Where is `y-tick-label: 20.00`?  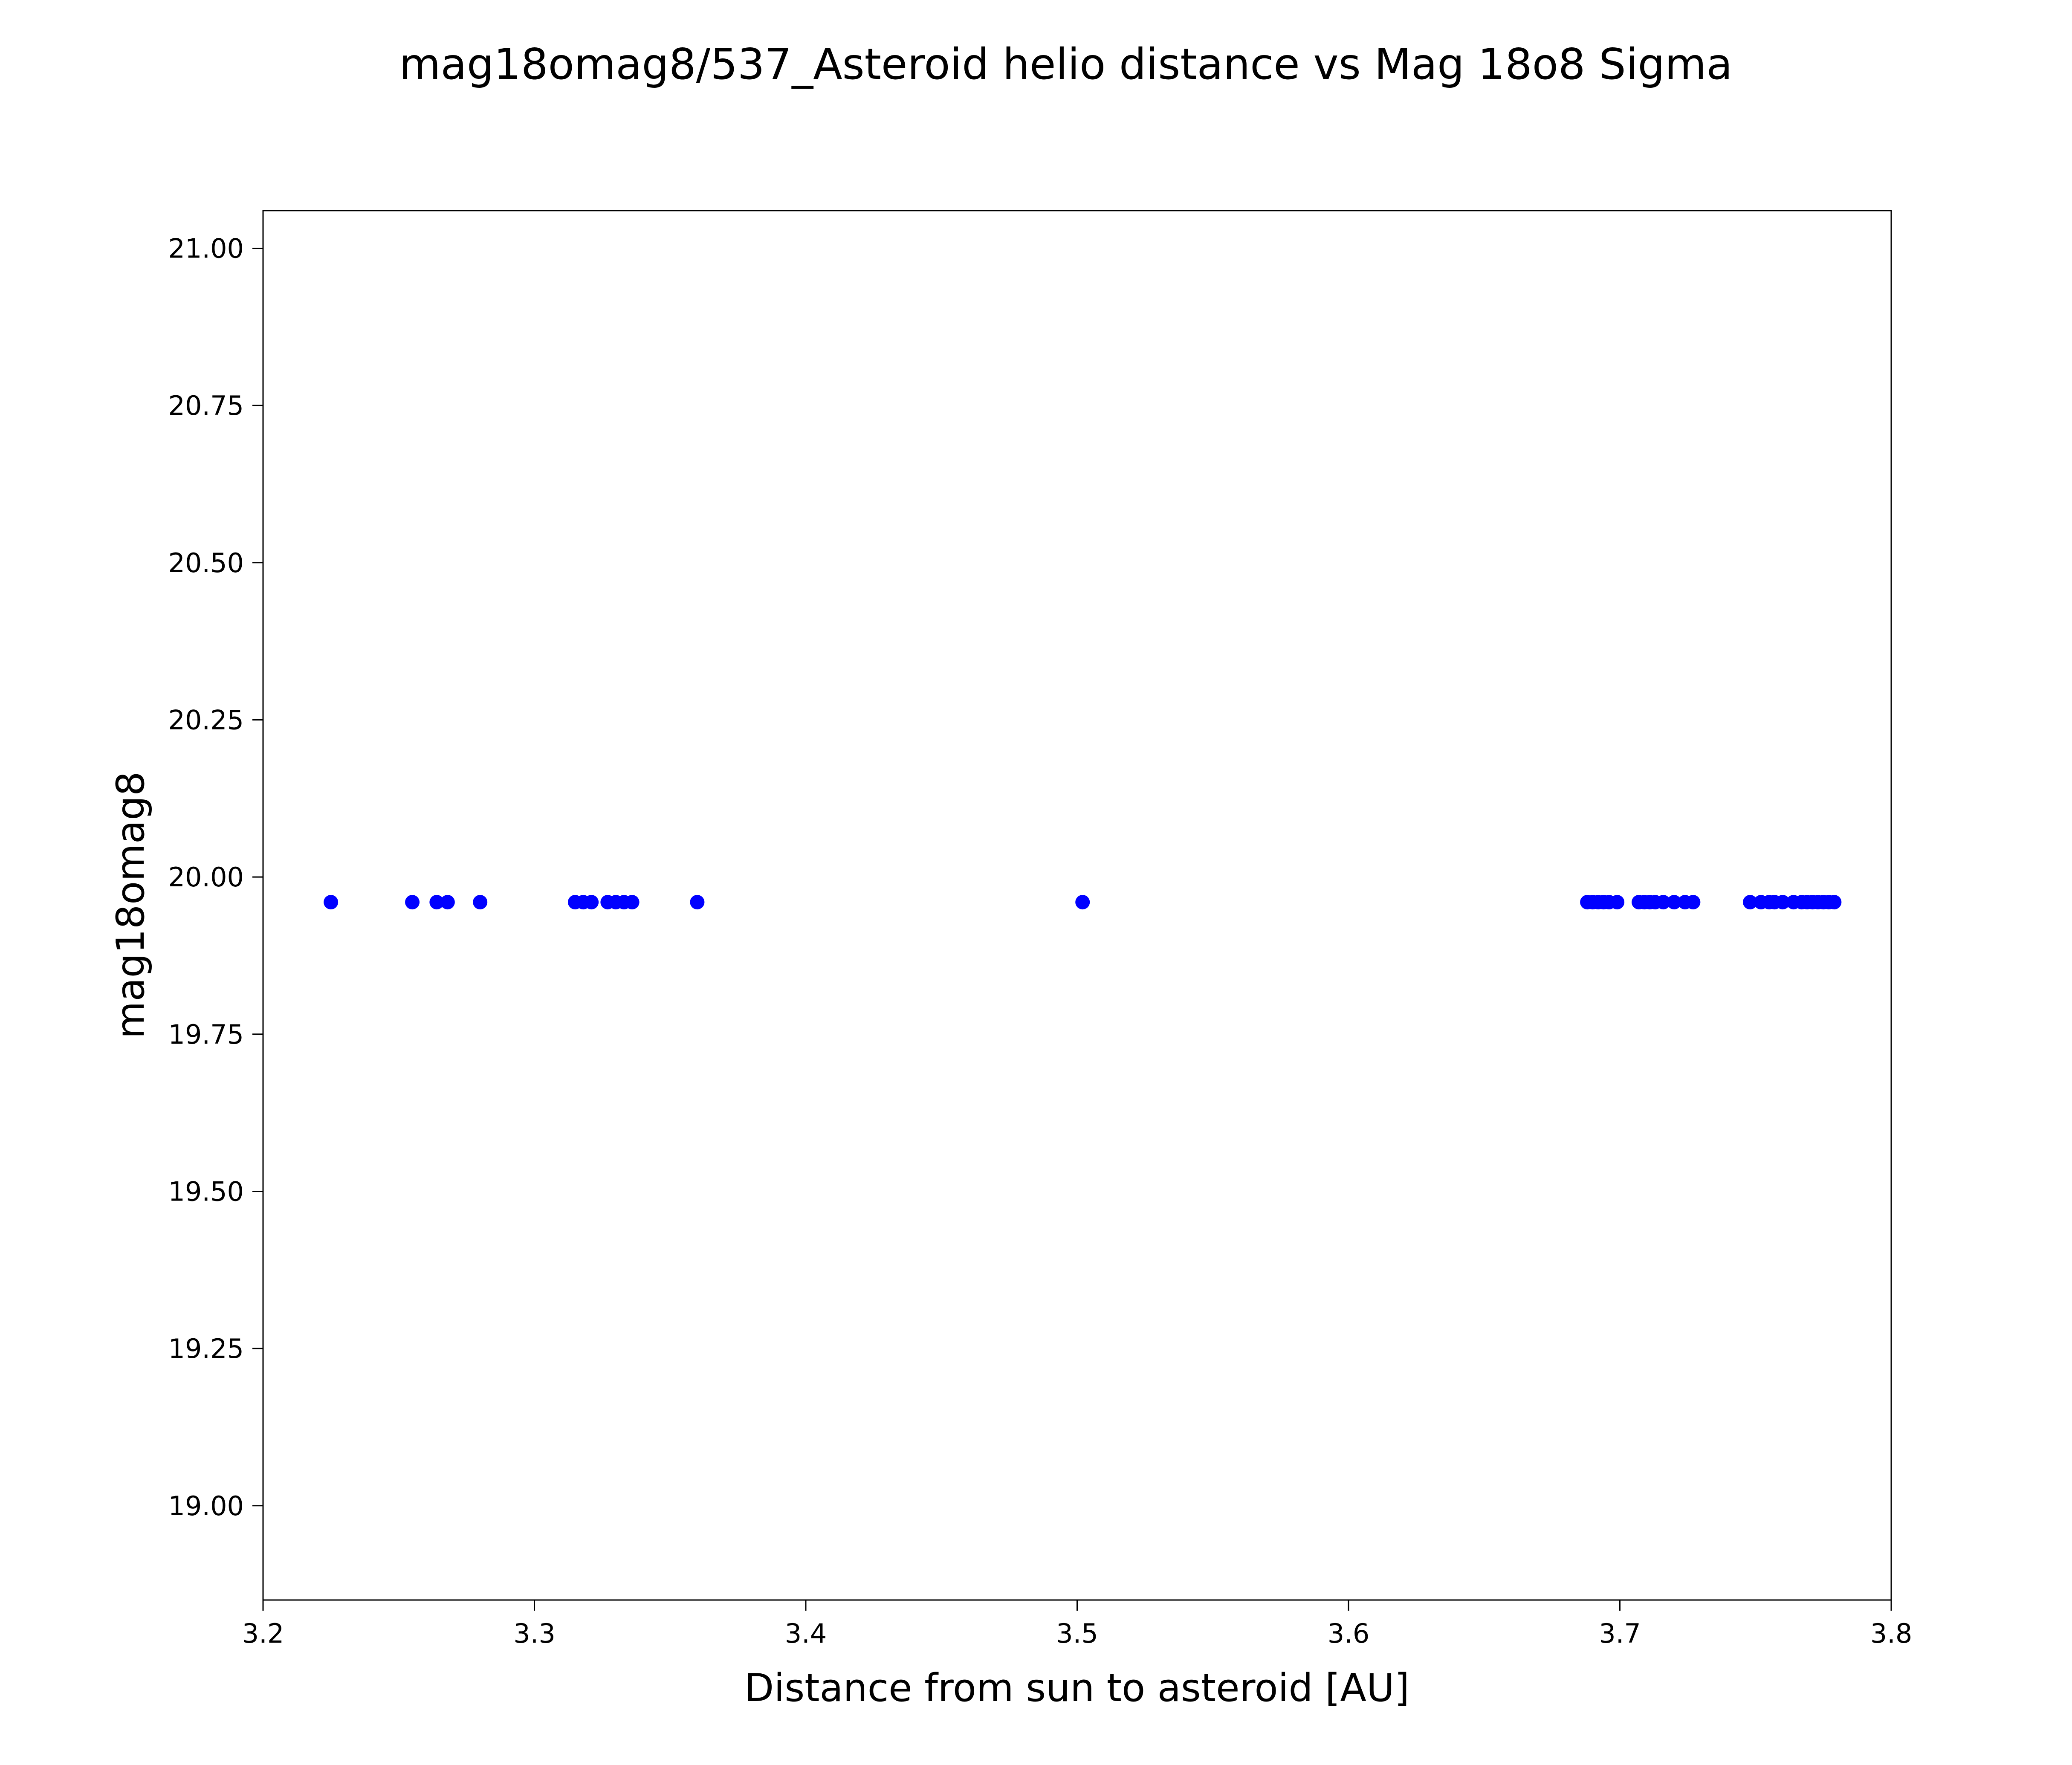 y-tick-label: 20.00 is located at coordinates (206, 877).